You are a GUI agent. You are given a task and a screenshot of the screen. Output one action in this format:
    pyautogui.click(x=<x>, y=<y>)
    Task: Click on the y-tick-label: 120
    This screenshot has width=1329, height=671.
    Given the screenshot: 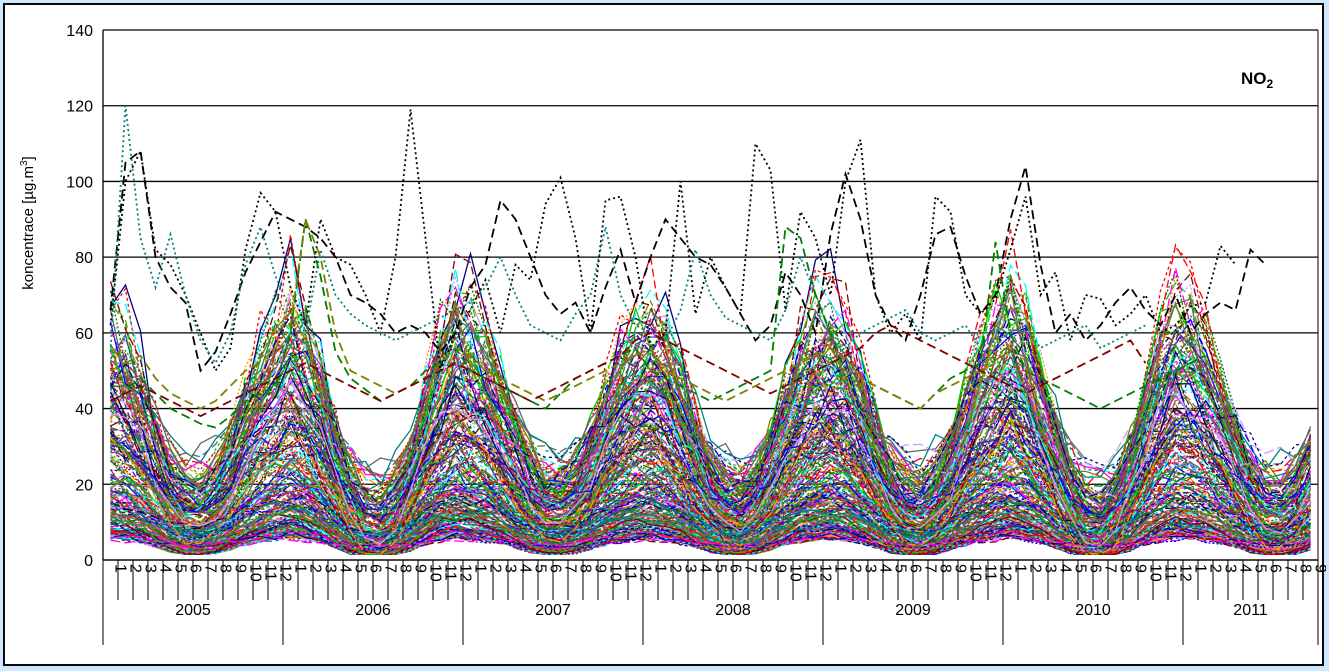 What is the action you would take?
    pyautogui.click(x=79, y=107)
    